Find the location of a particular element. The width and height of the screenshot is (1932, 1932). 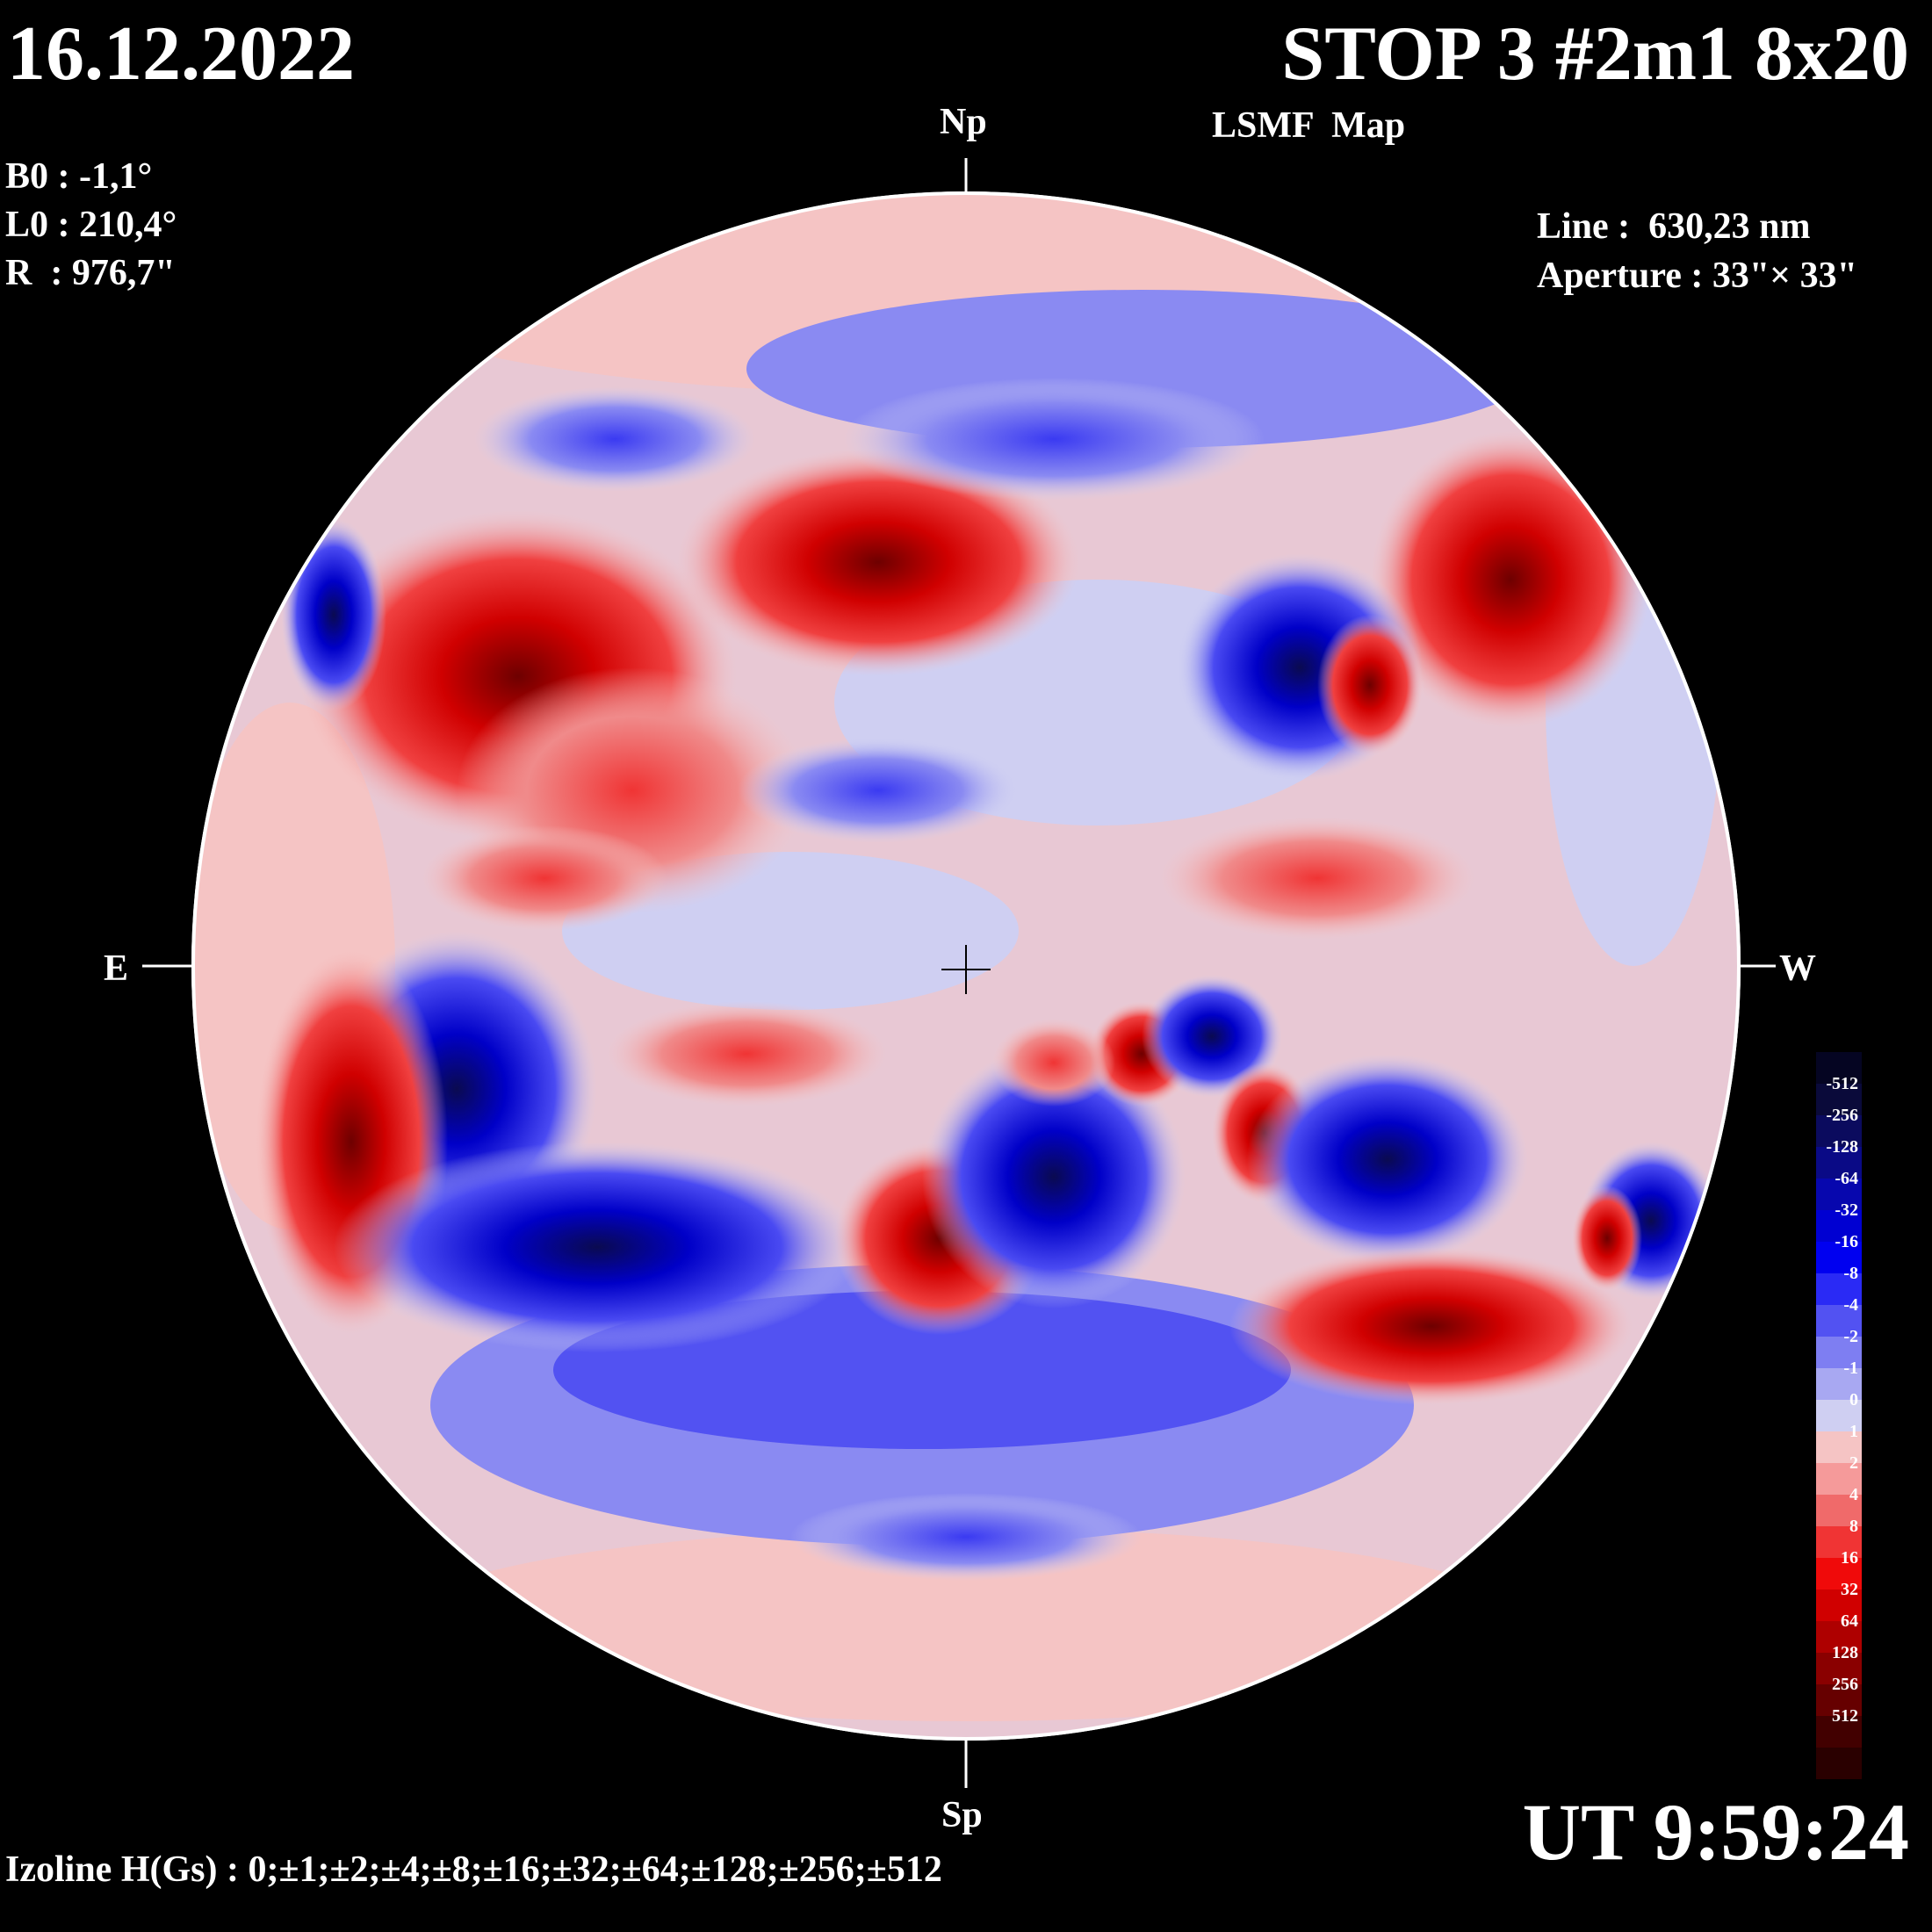

colorbar-cap-top is located at coordinates (1839, 1068).